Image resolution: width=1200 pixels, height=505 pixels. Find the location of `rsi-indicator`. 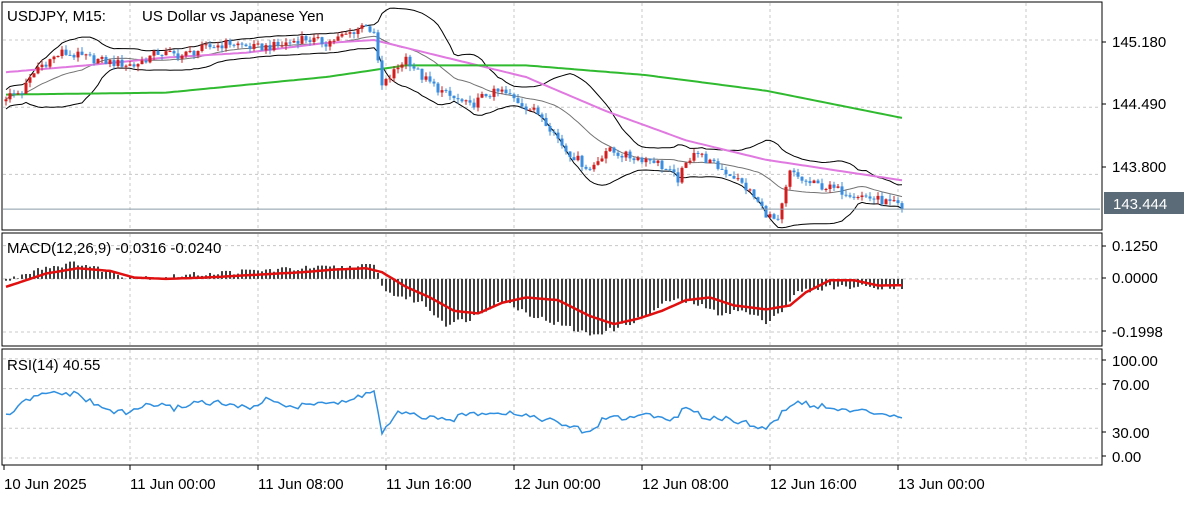

rsi-indicator is located at coordinates (454, 413).